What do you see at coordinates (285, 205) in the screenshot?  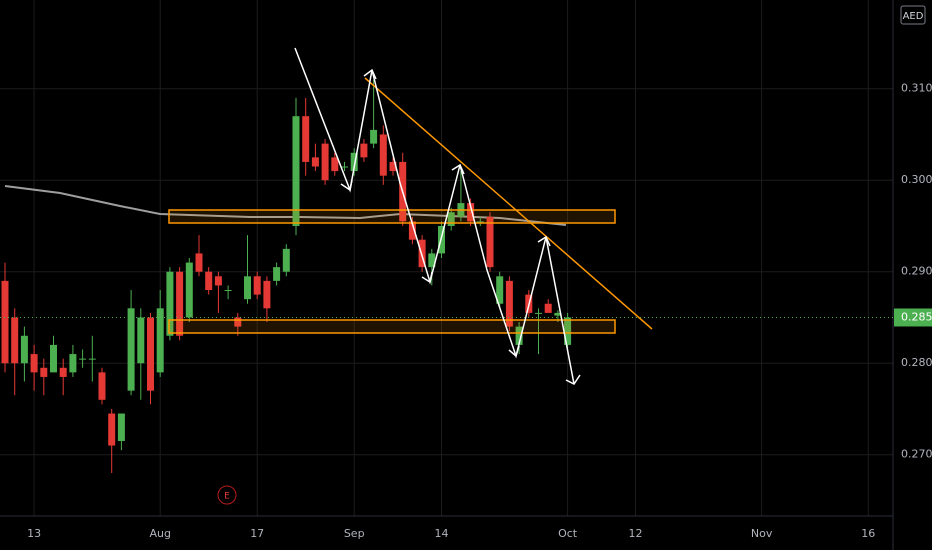 I see `moving-average` at bounding box center [285, 205].